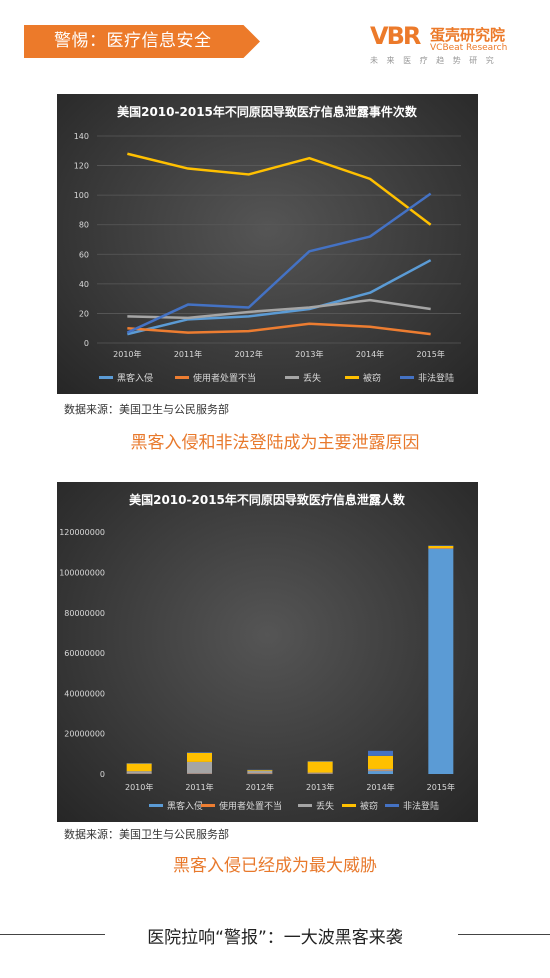 This screenshot has width=550, height=978. What do you see at coordinates (84, 653) in the screenshot?
I see `y-tick-label: 60000000` at bounding box center [84, 653].